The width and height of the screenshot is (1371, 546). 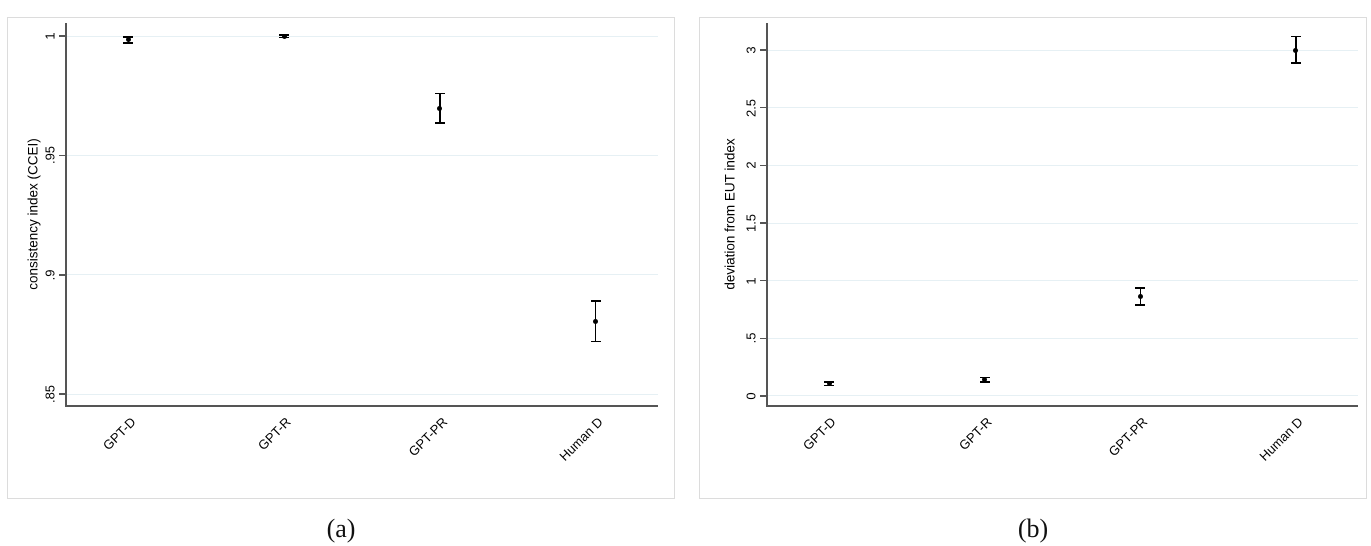 I want to click on panel-caption-b: (b), so click(x=1033, y=528).